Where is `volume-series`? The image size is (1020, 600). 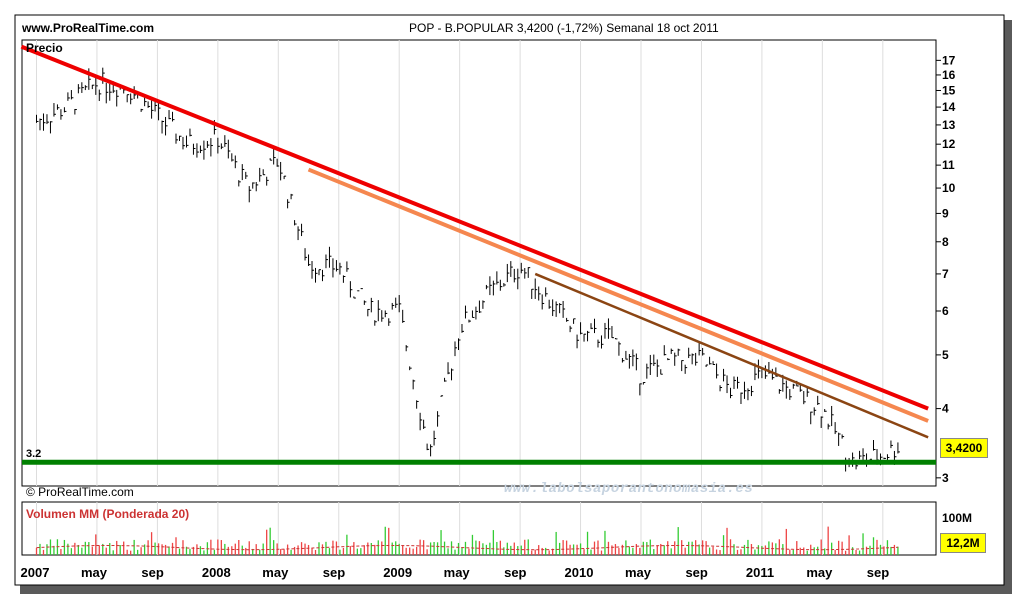 volume-series is located at coordinates (467, 540).